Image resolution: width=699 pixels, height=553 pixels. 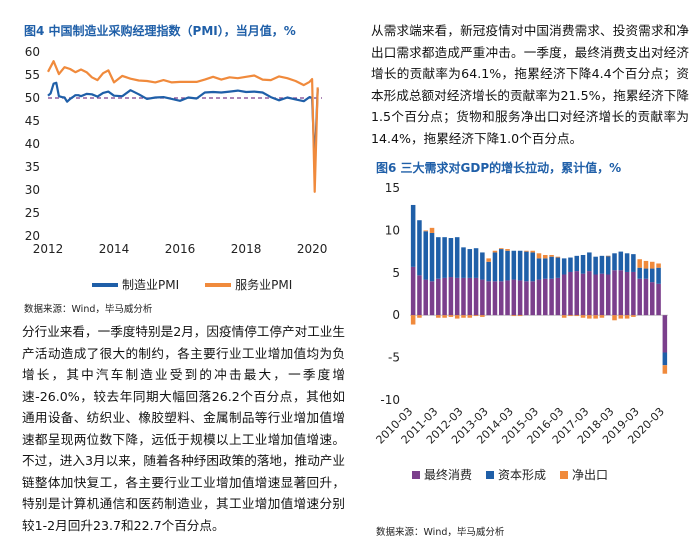 I want to click on legend-label-services: 服务业PMI, so click(x=264, y=285).